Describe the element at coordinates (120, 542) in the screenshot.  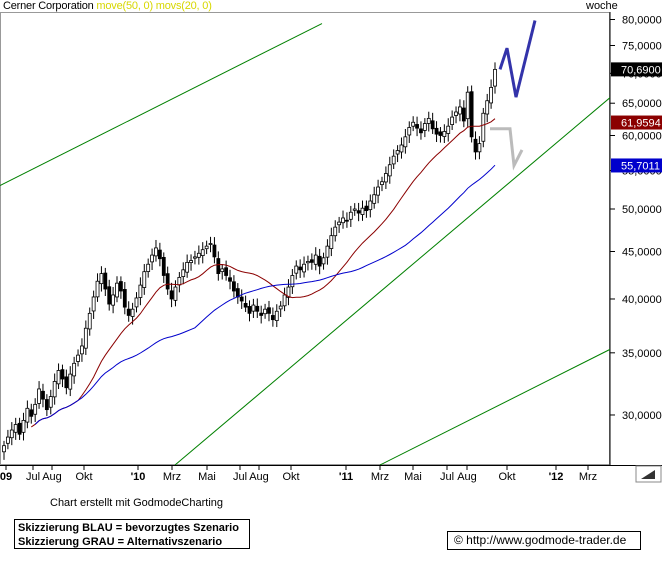
I see `legend-gray: Skizzierung GRAU = Alternativszenario` at that location.